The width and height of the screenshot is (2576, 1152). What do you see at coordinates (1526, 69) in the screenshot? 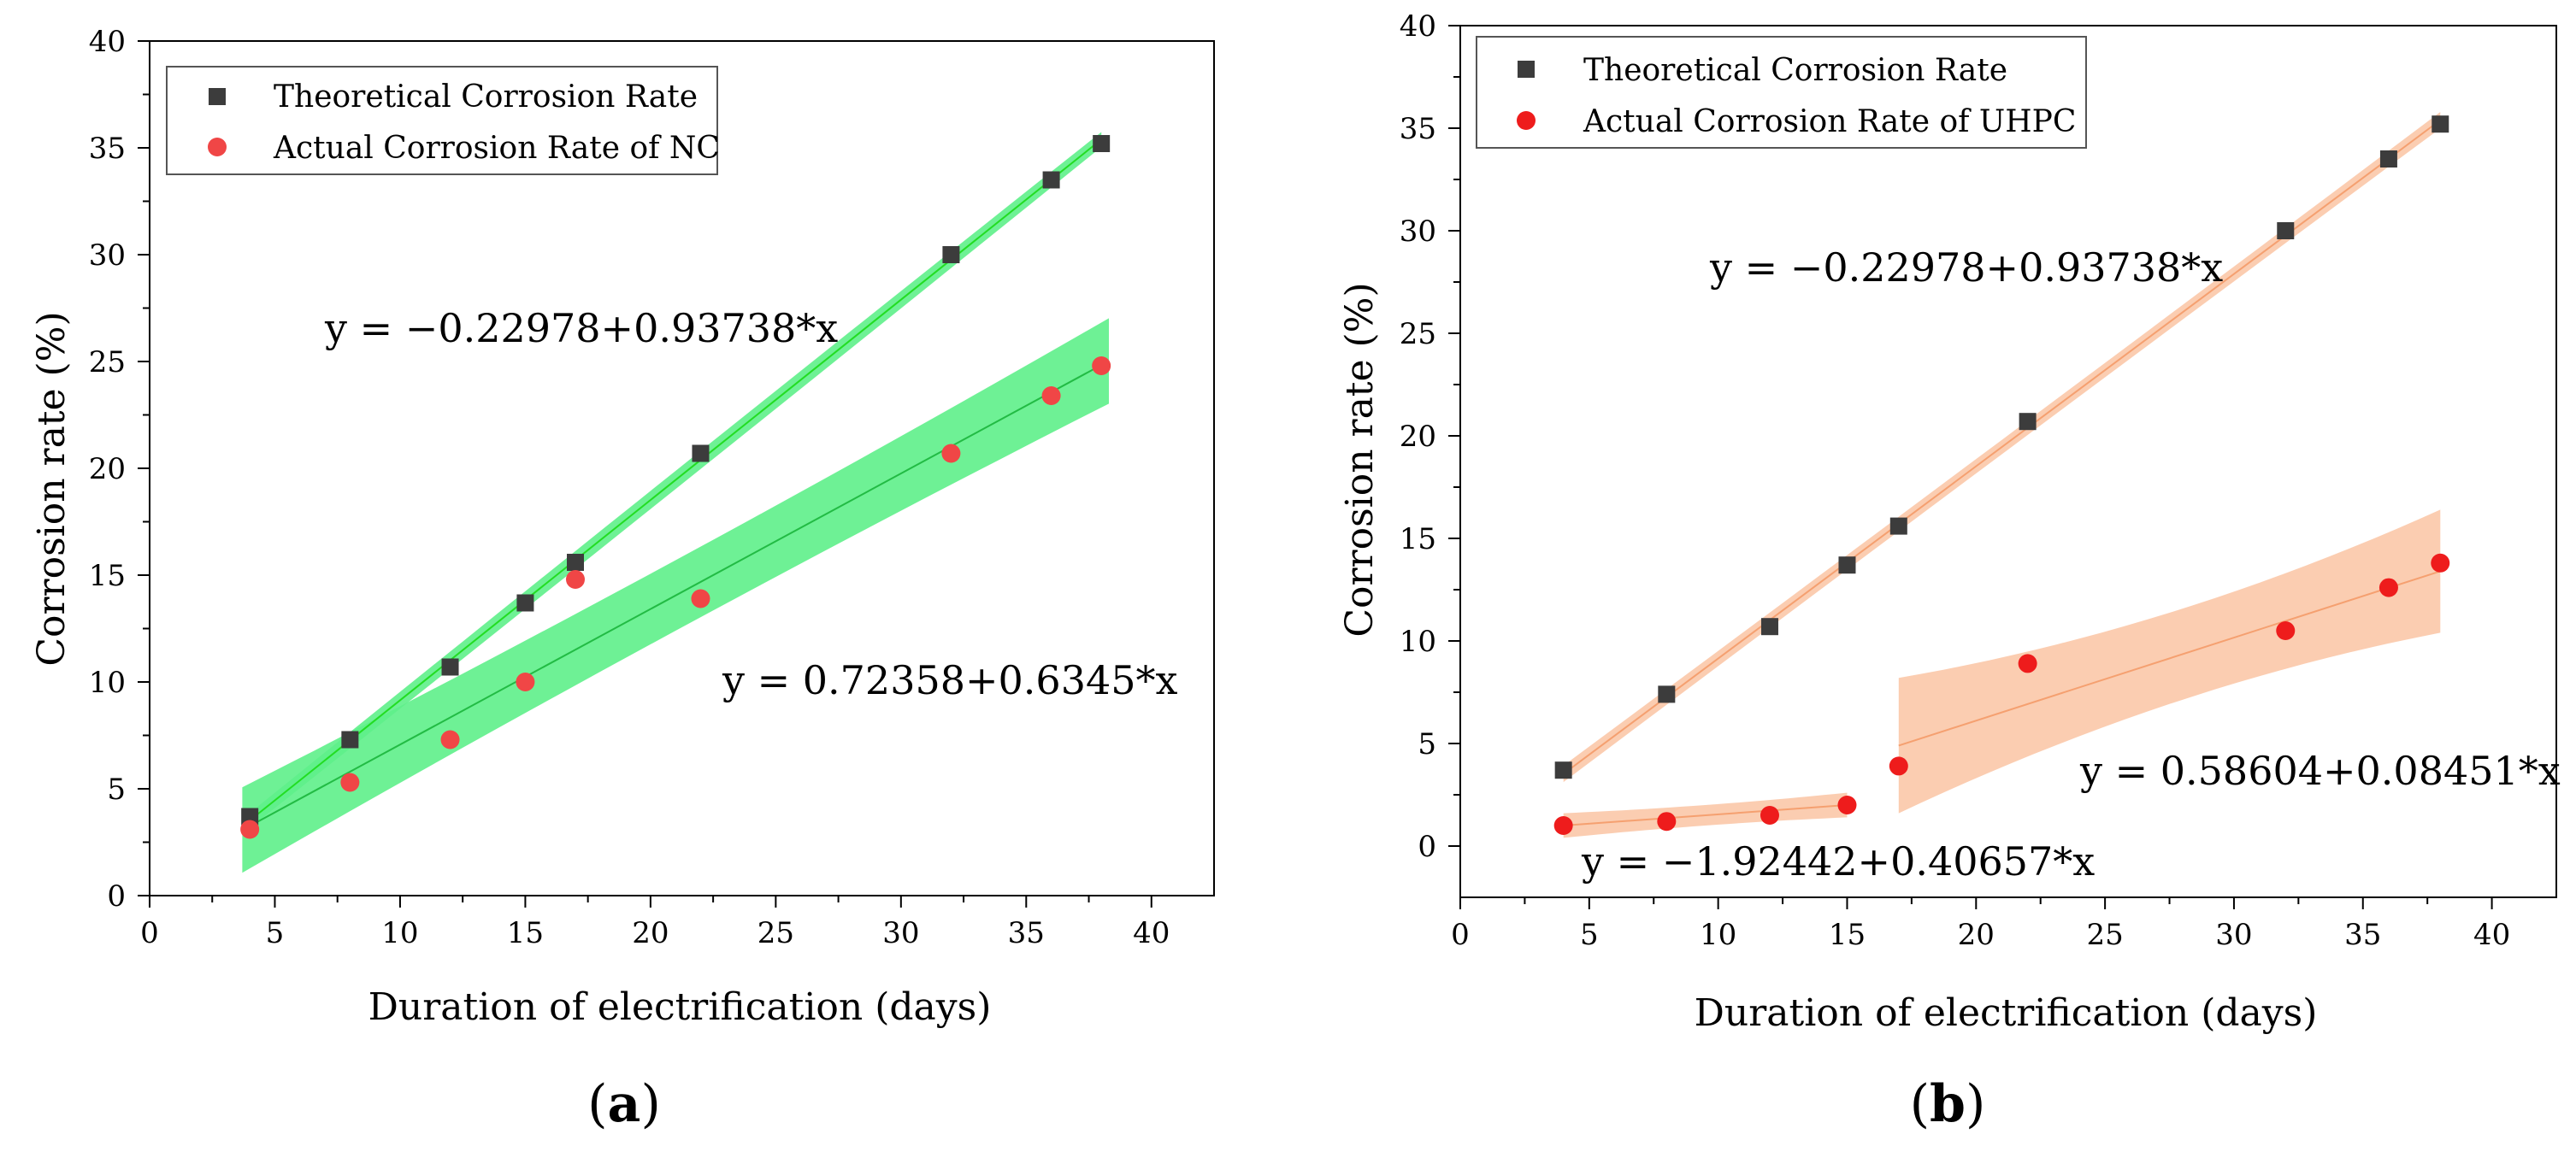
I see `panel-b-legend-square-marker` at bounding box center [1526, 69].